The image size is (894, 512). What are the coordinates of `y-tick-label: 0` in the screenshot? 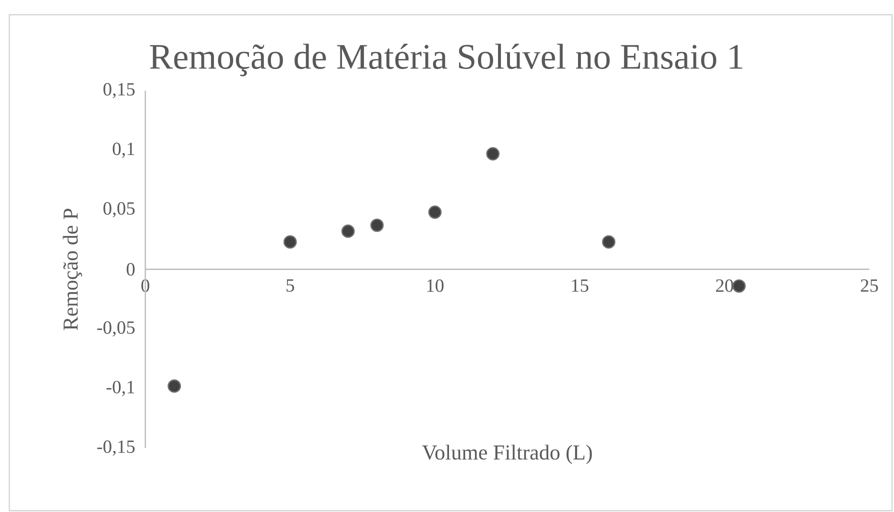 It's located at (130, 269).